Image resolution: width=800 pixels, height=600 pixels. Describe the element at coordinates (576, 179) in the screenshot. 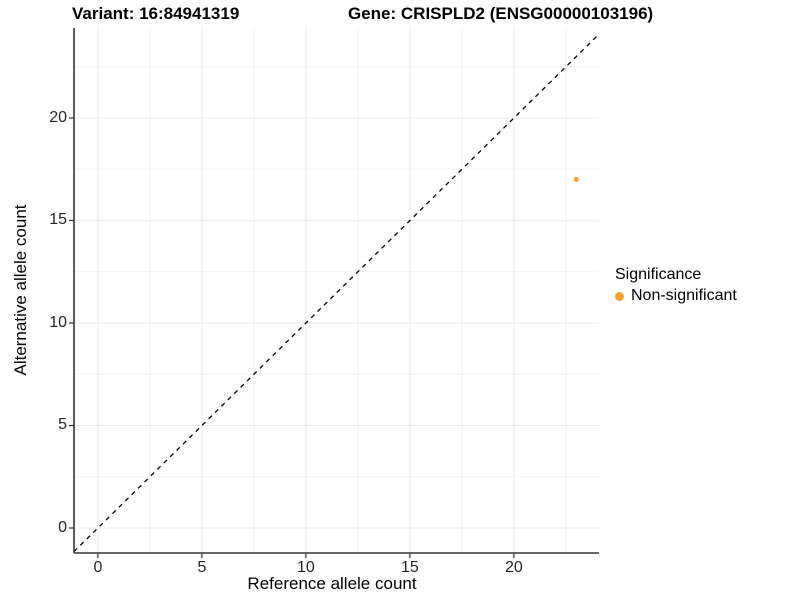

I see `data-point` at that location.